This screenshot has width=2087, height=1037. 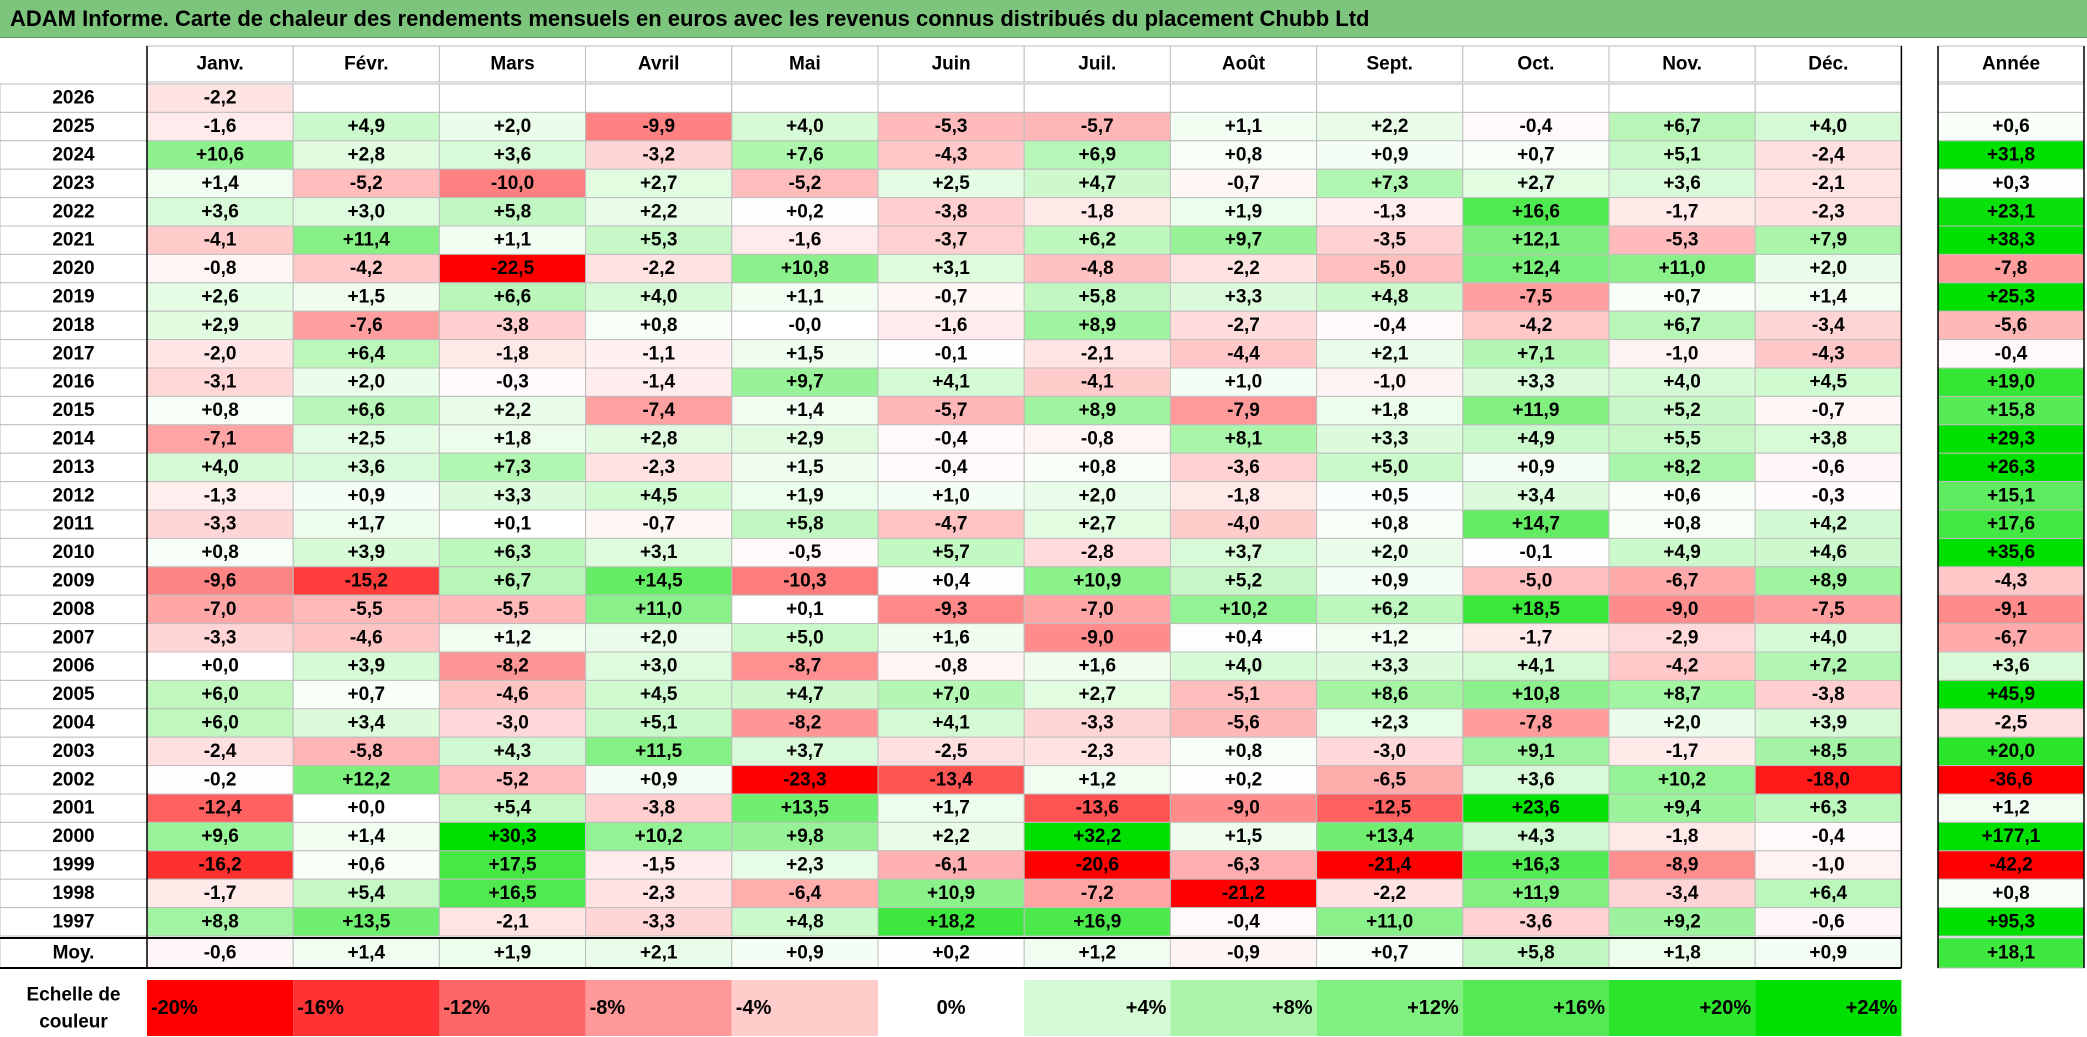 I want to click on scale-label-9: +16%, so click(x=1579, y=1008).